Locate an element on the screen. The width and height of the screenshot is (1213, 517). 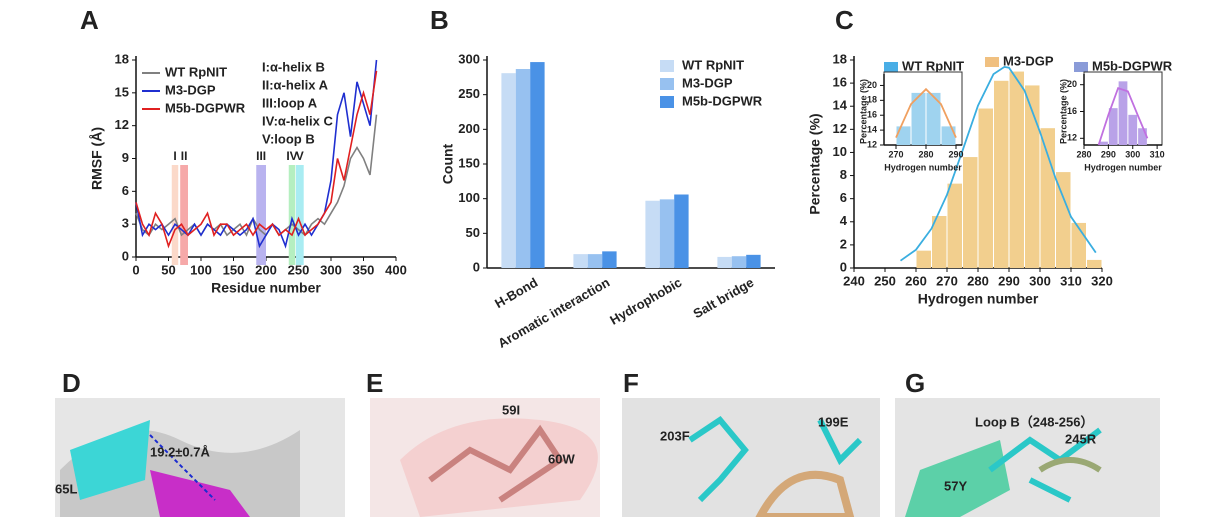
distance-line is located at coordinates (182, 467).